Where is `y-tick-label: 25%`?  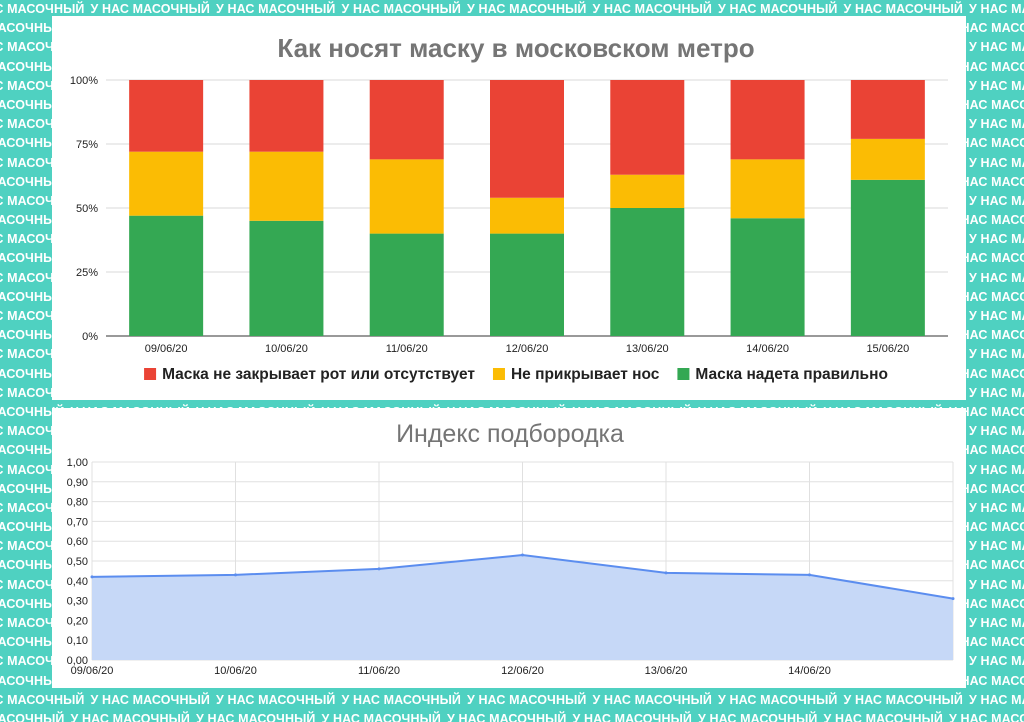 y-tick-label: 25% is located at coordinates (87, 273).